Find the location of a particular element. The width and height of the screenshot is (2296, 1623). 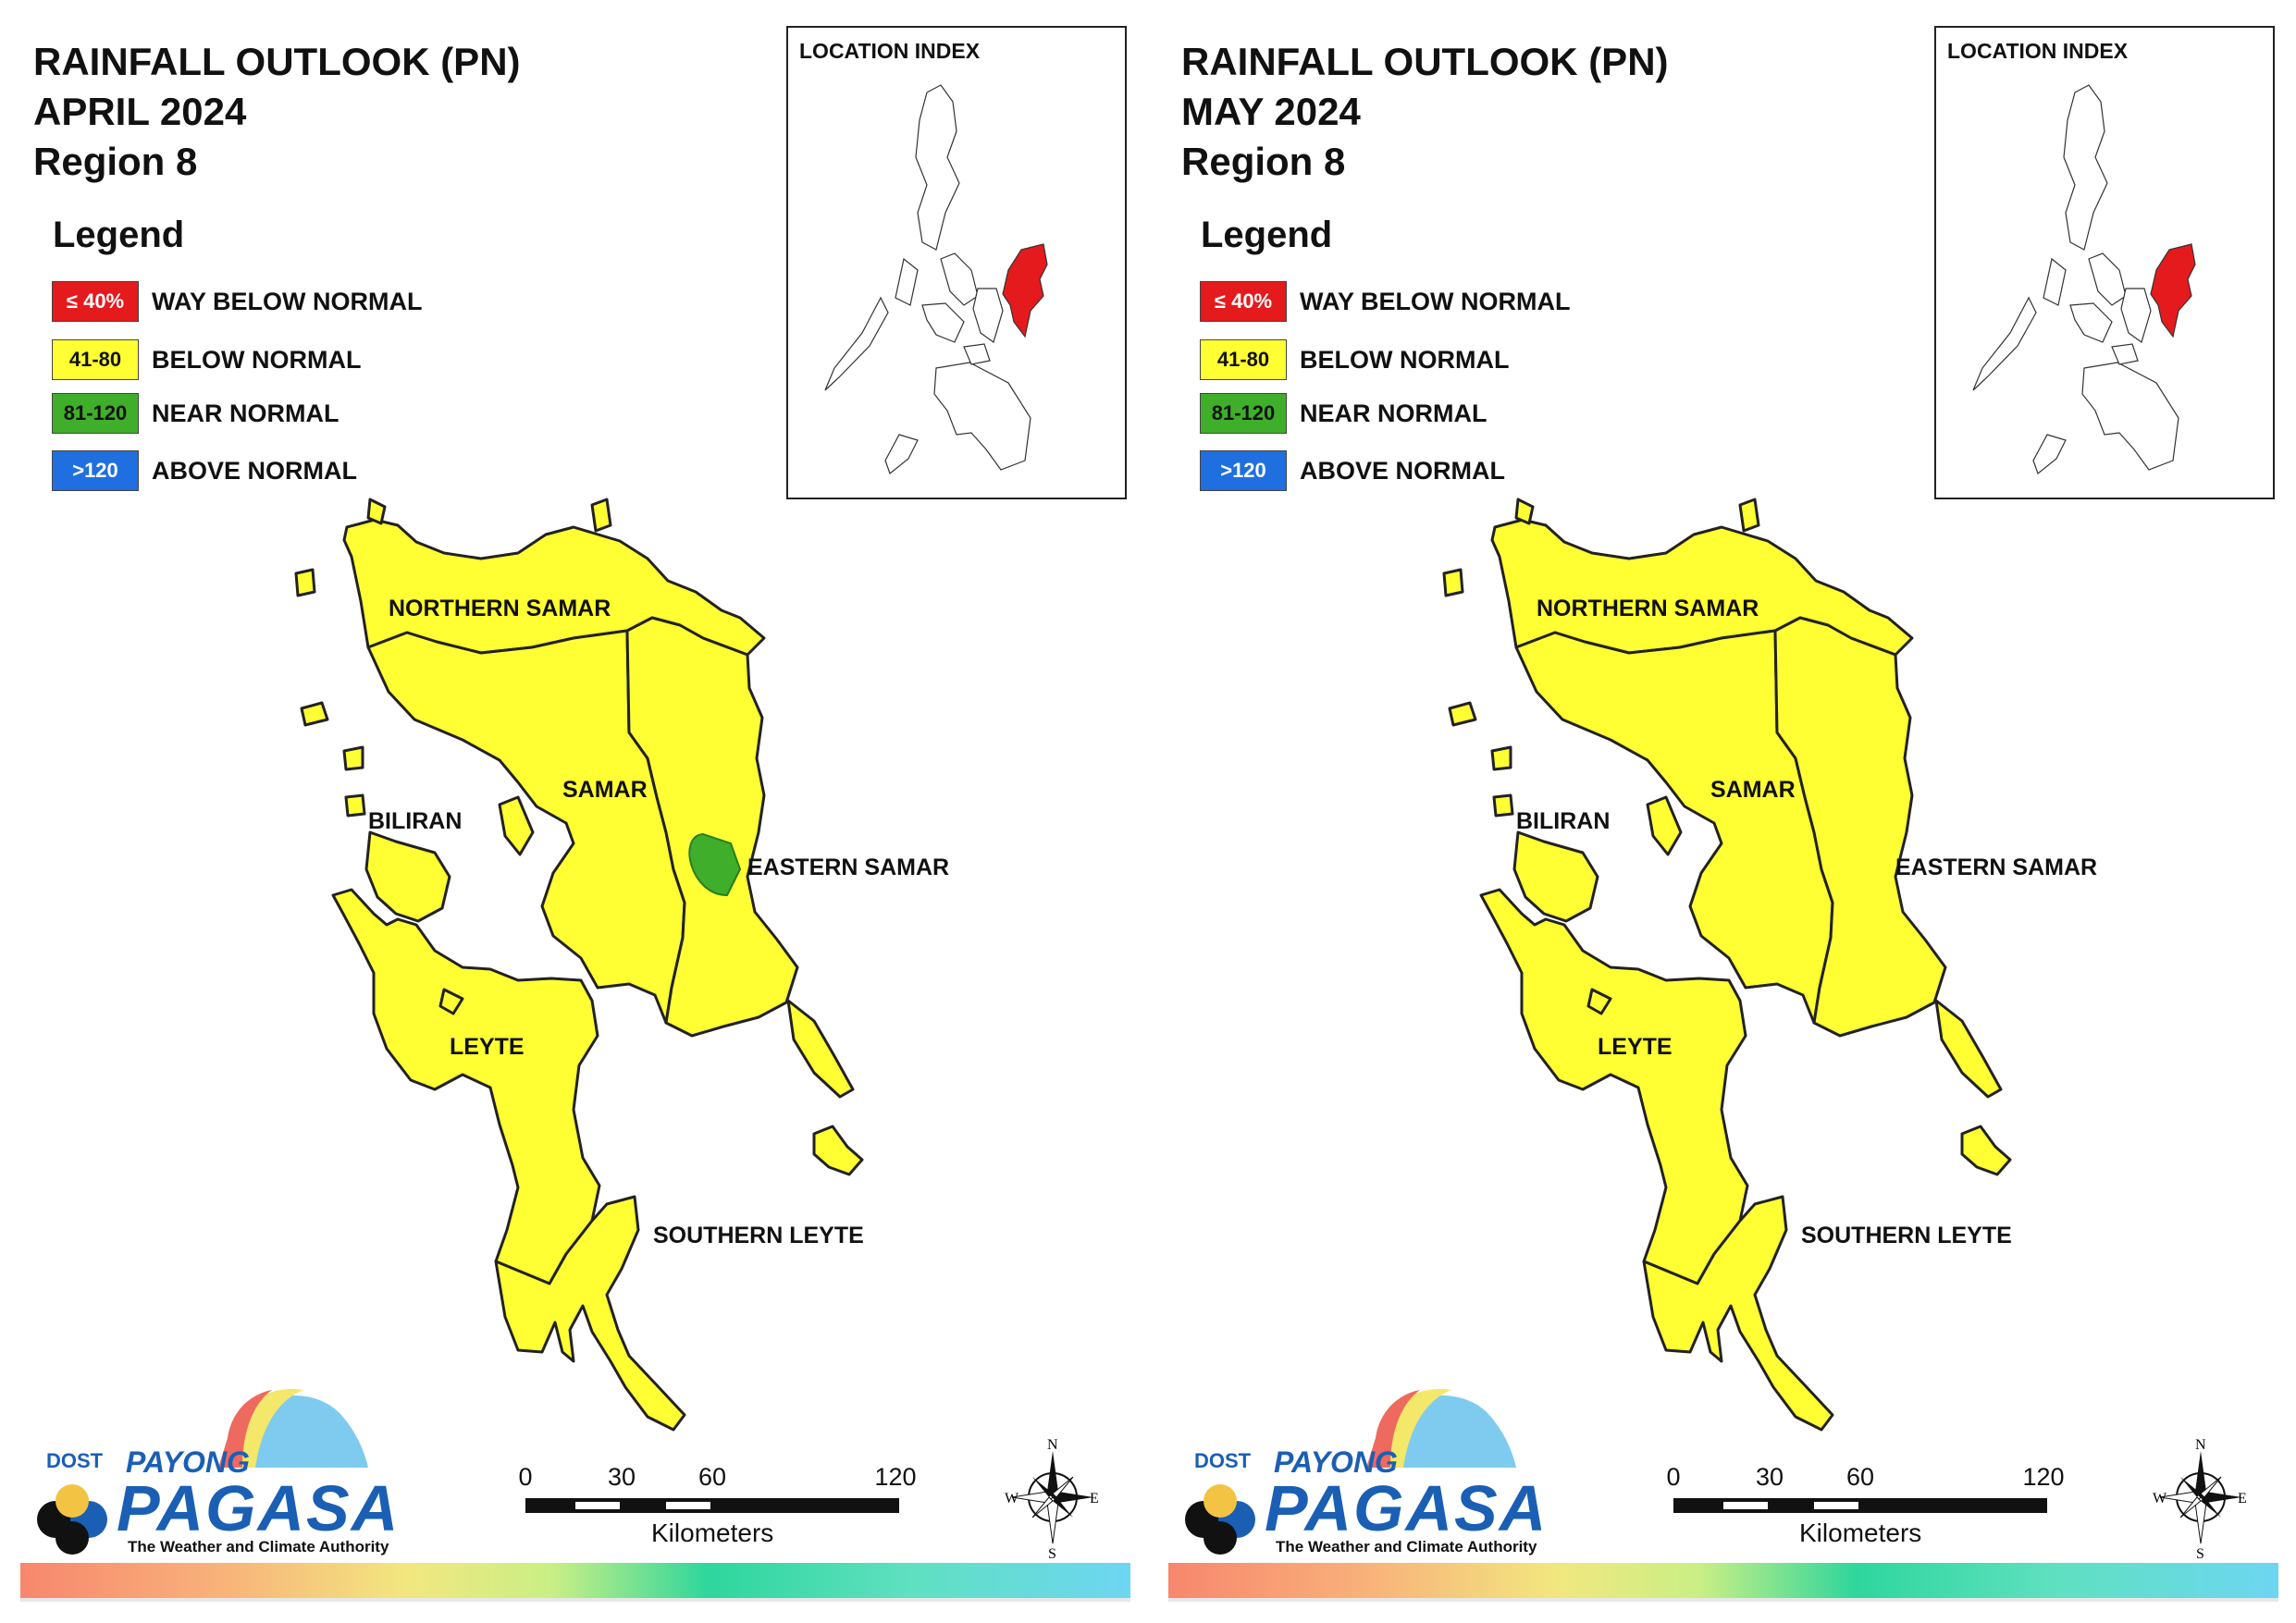

scale-tick: 60 is located at coordinates (712, 1477).